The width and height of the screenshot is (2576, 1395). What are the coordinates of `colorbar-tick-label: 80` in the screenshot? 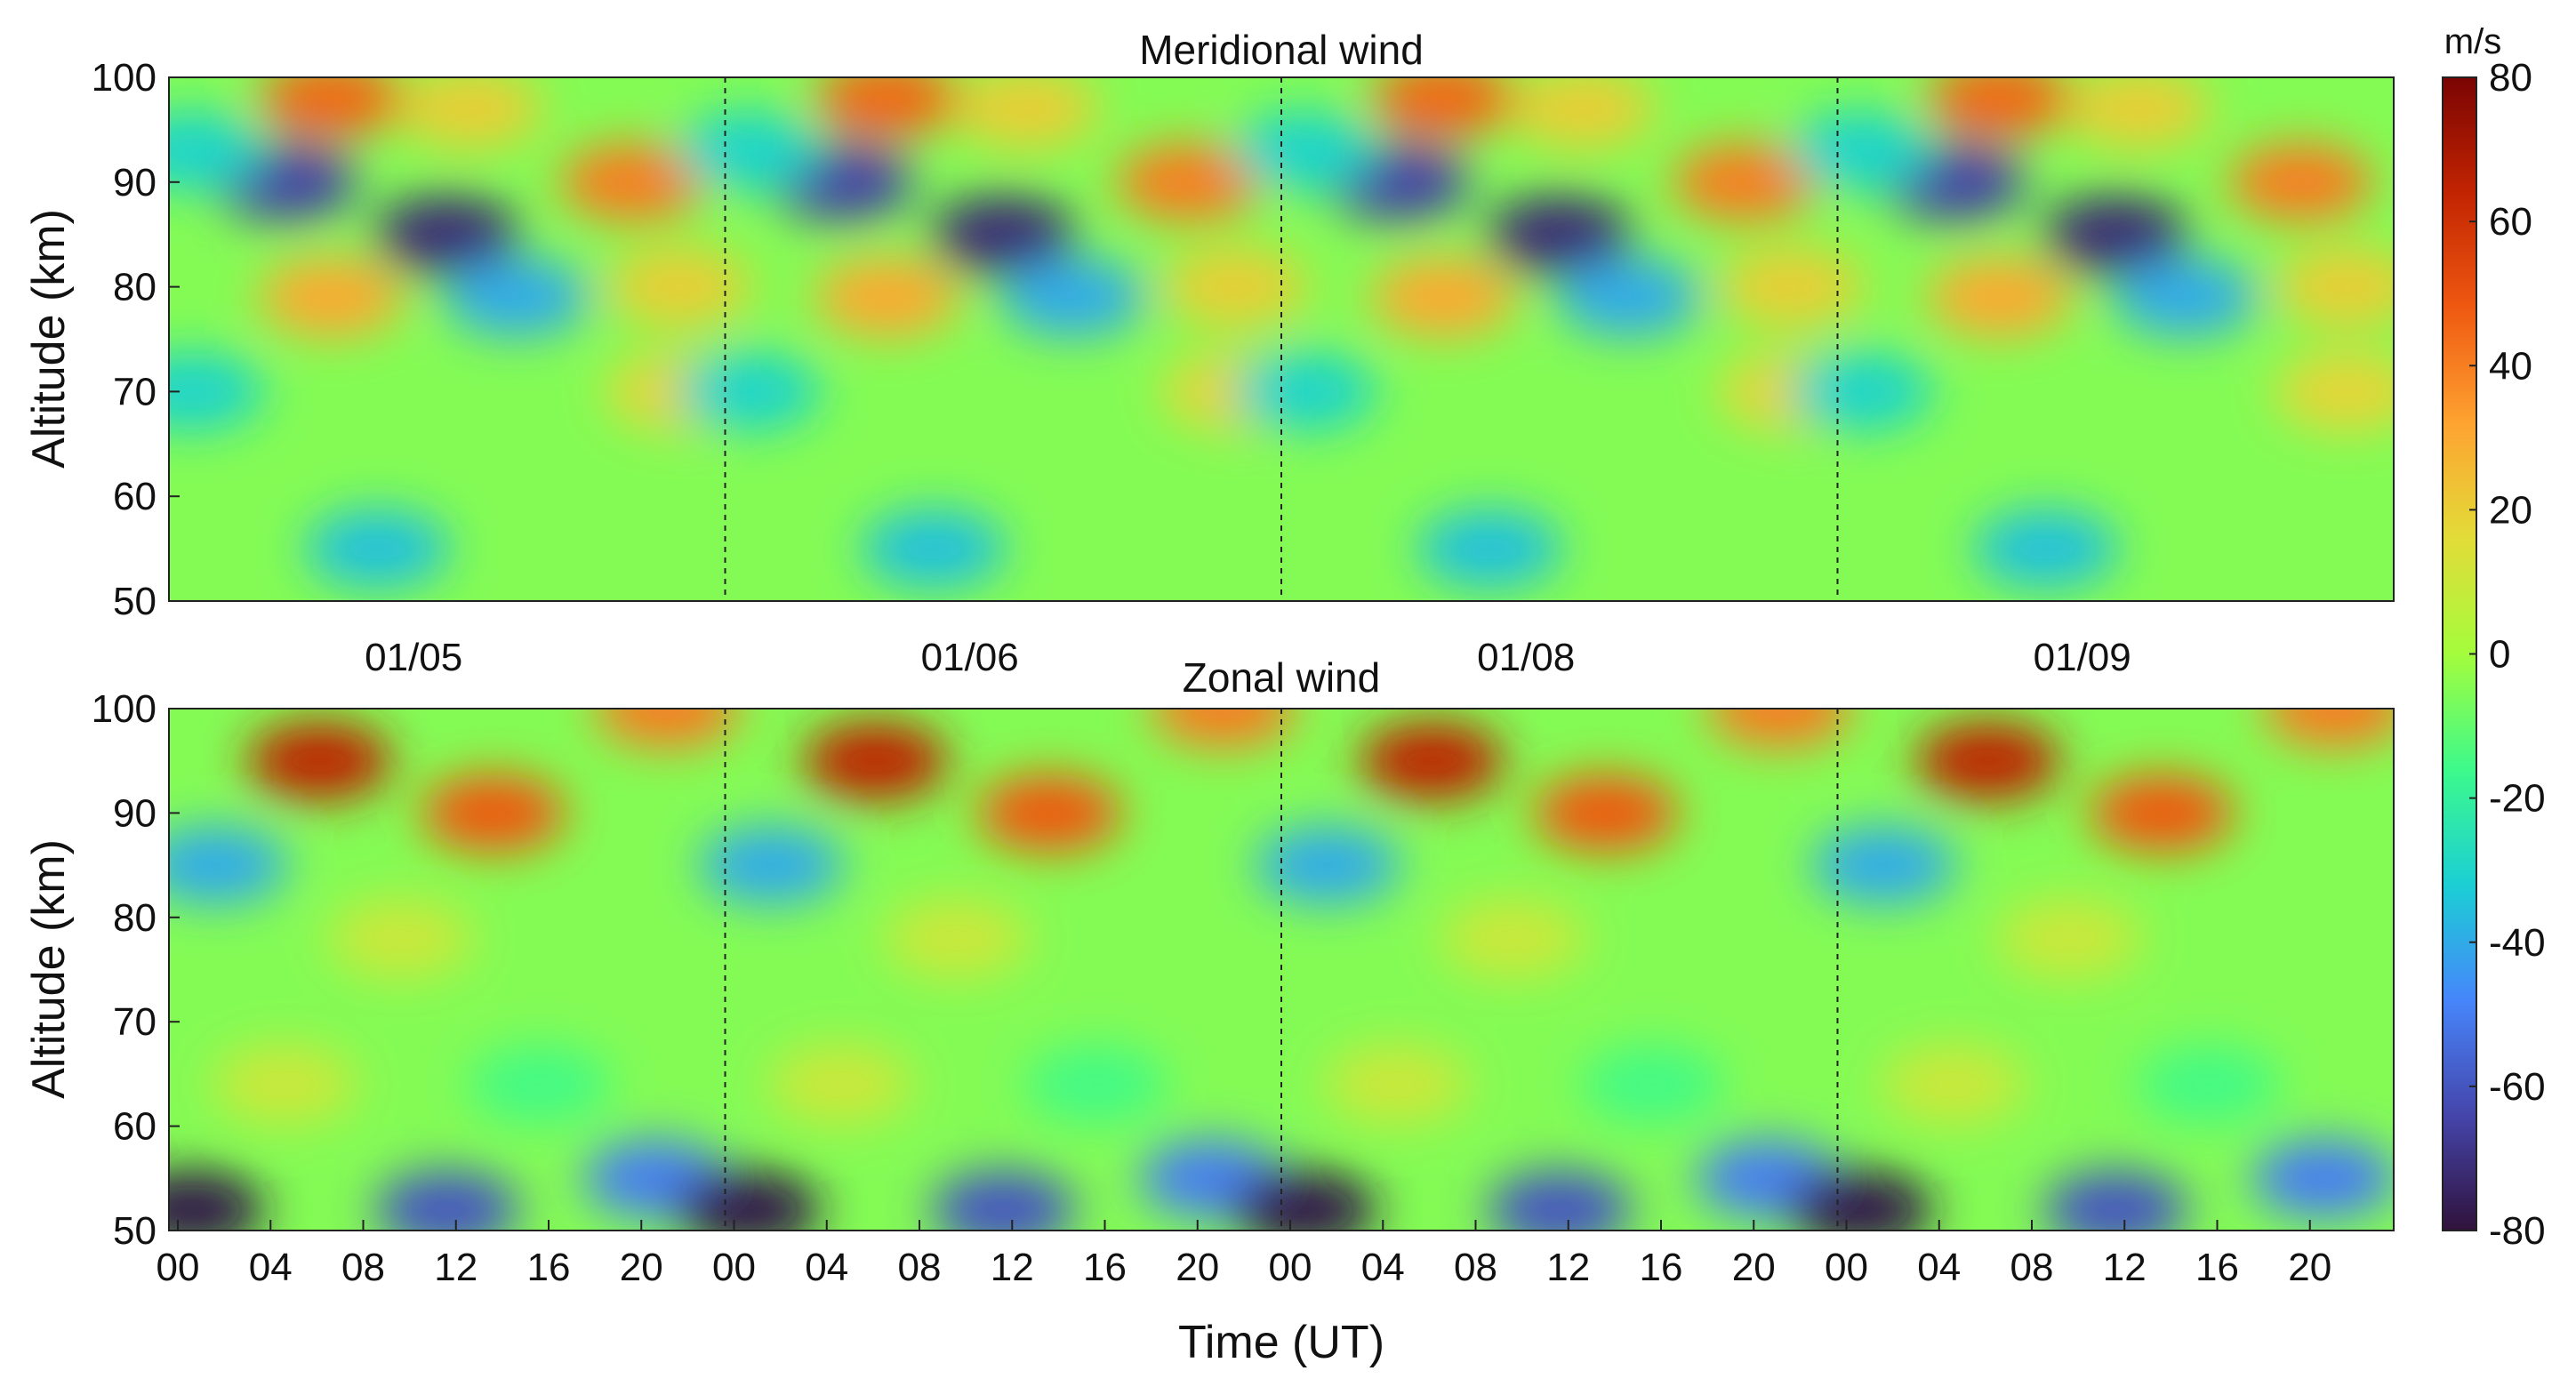 It's located at (2510, 78).